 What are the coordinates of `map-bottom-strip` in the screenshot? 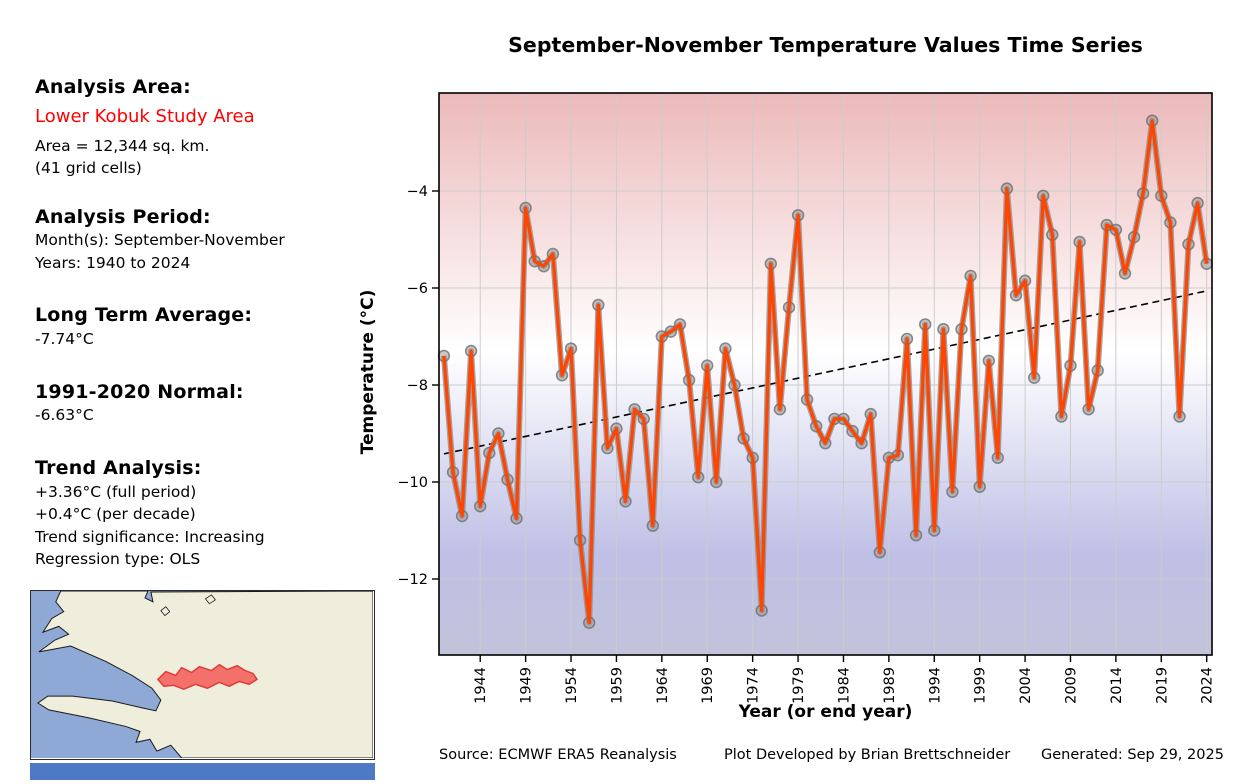 It's located at (202, 771).